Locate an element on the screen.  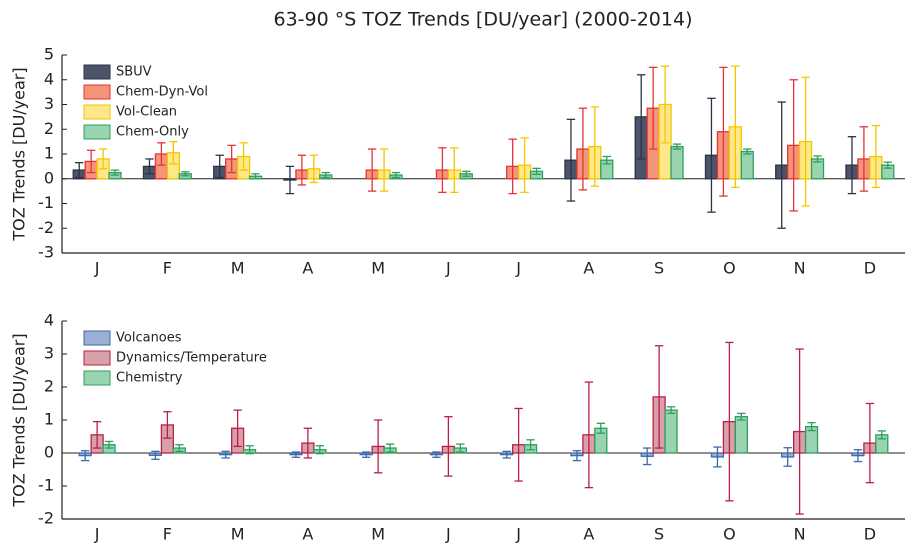
x-tick-label: D is located at coordinates (870, 534).